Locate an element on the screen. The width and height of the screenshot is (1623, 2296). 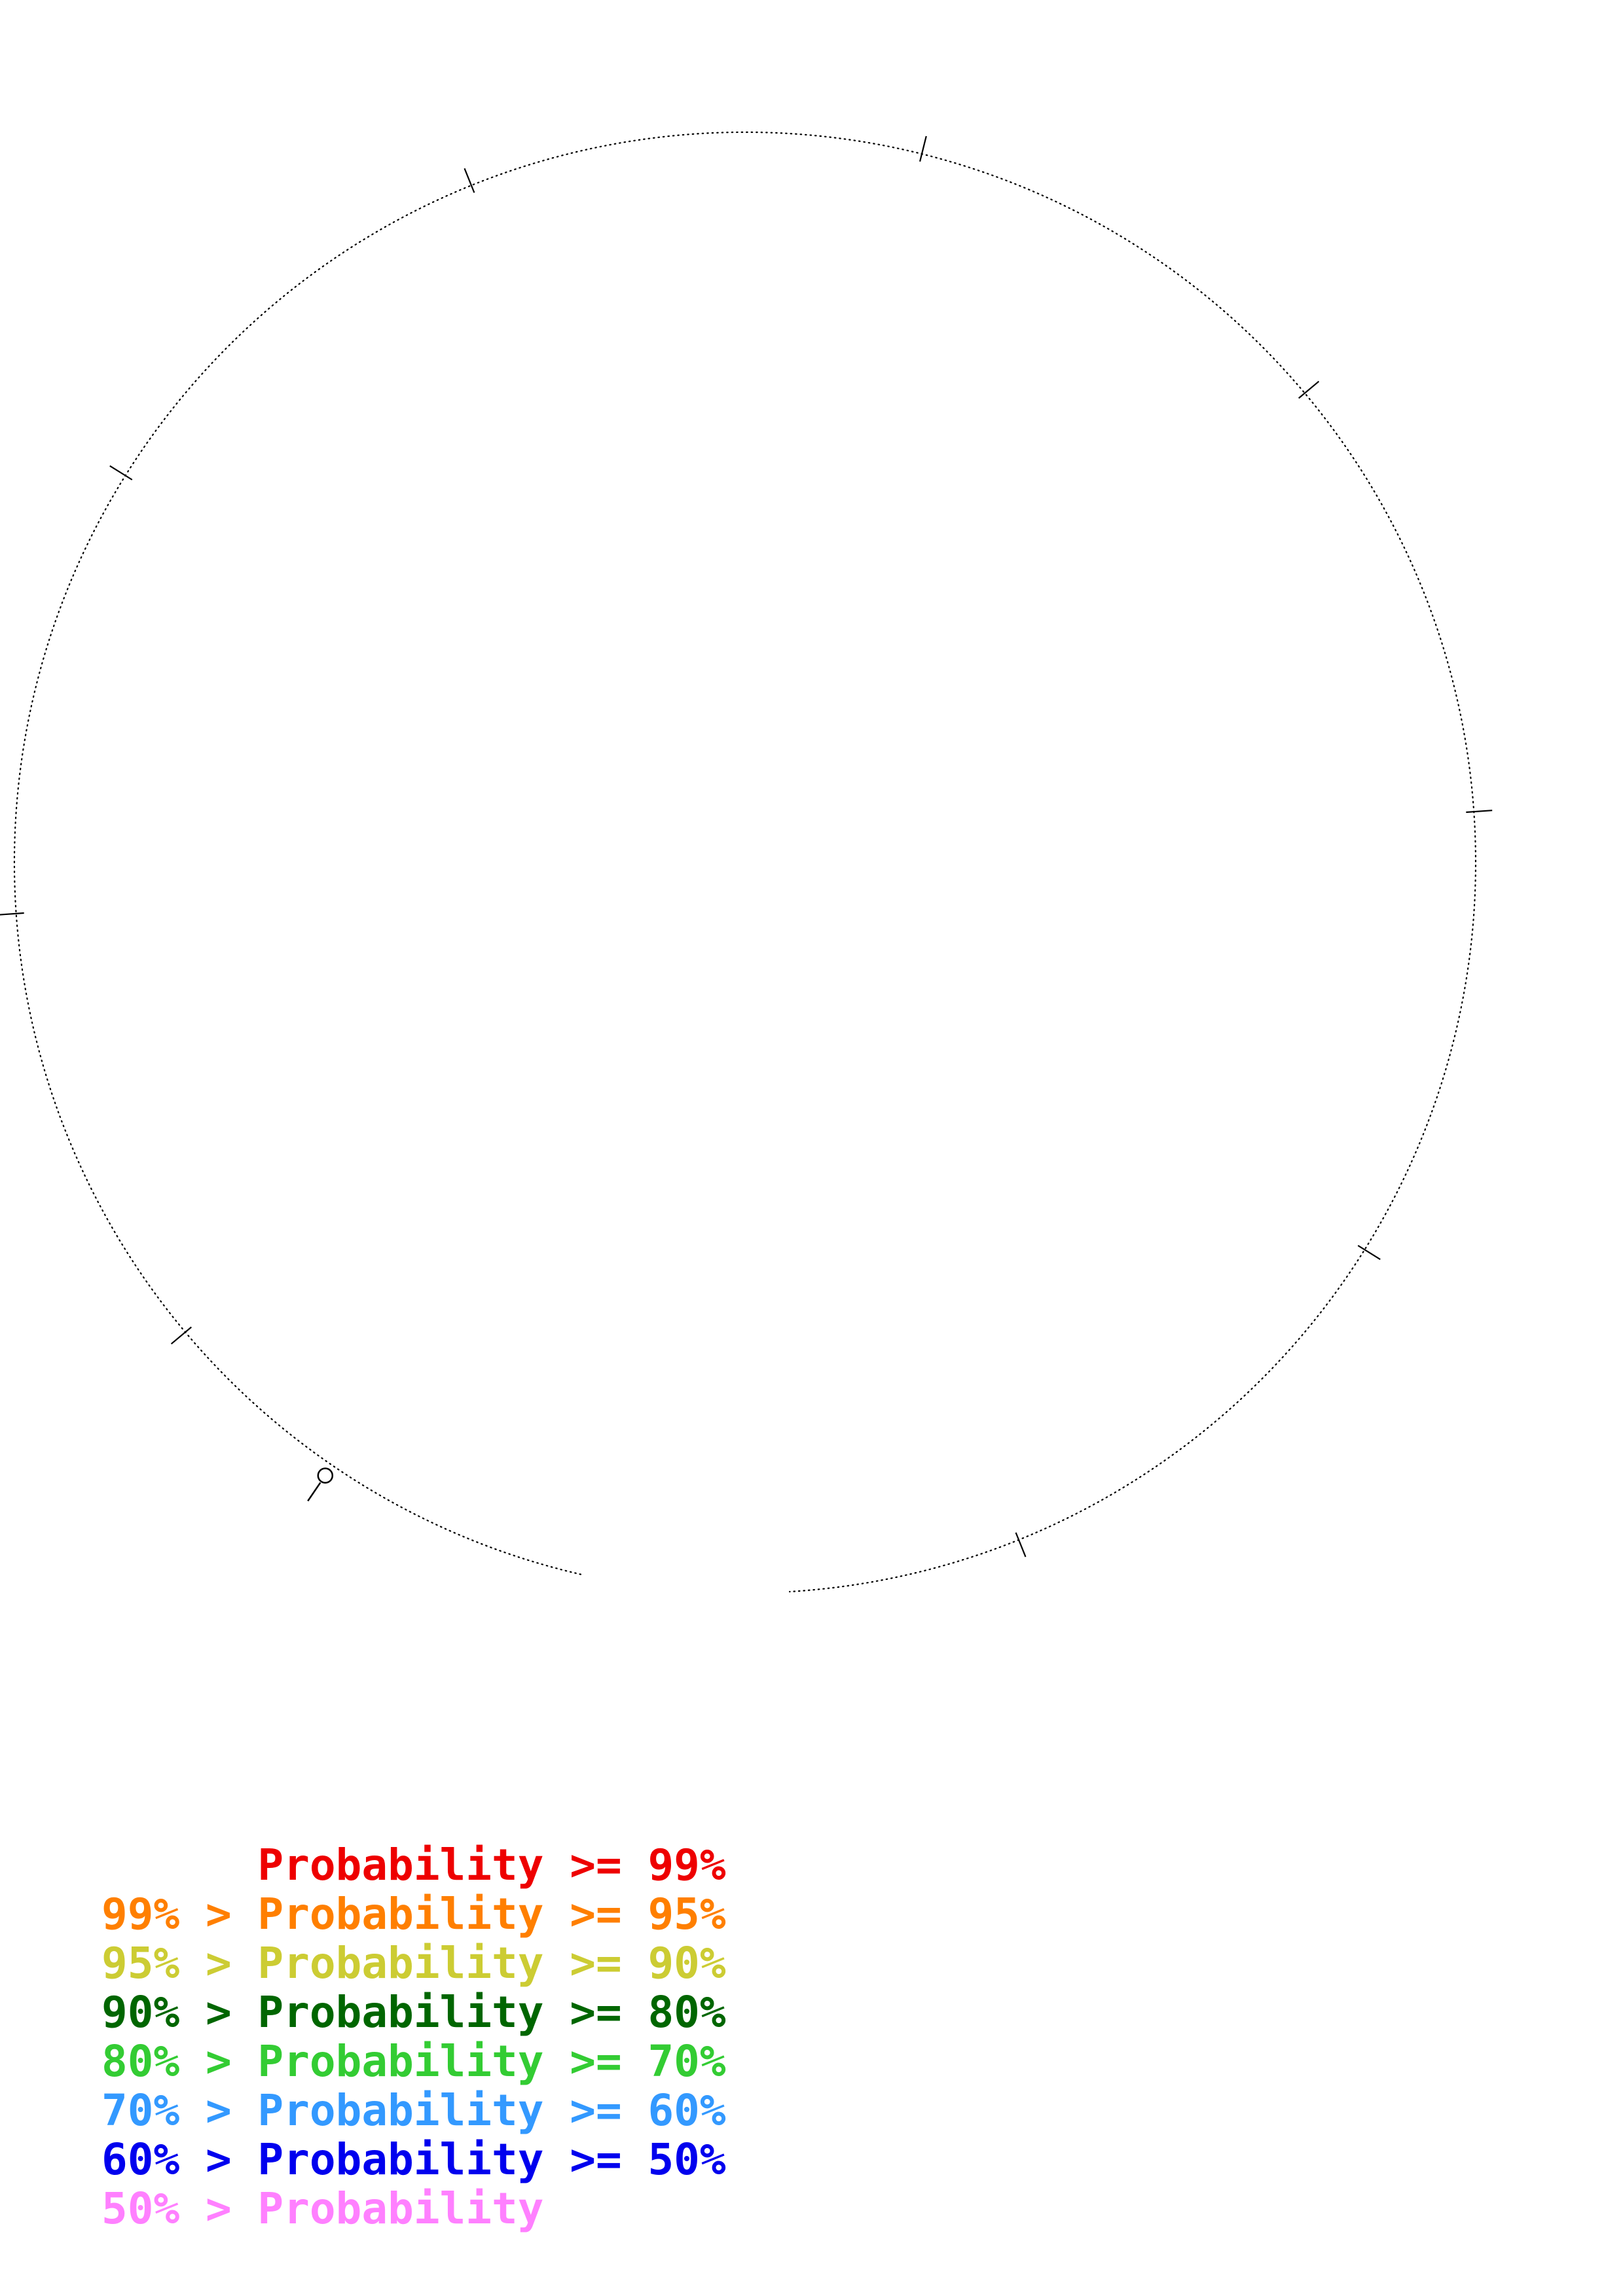
legend-item: 50% > Probability is located at coordinates (322, 2208).